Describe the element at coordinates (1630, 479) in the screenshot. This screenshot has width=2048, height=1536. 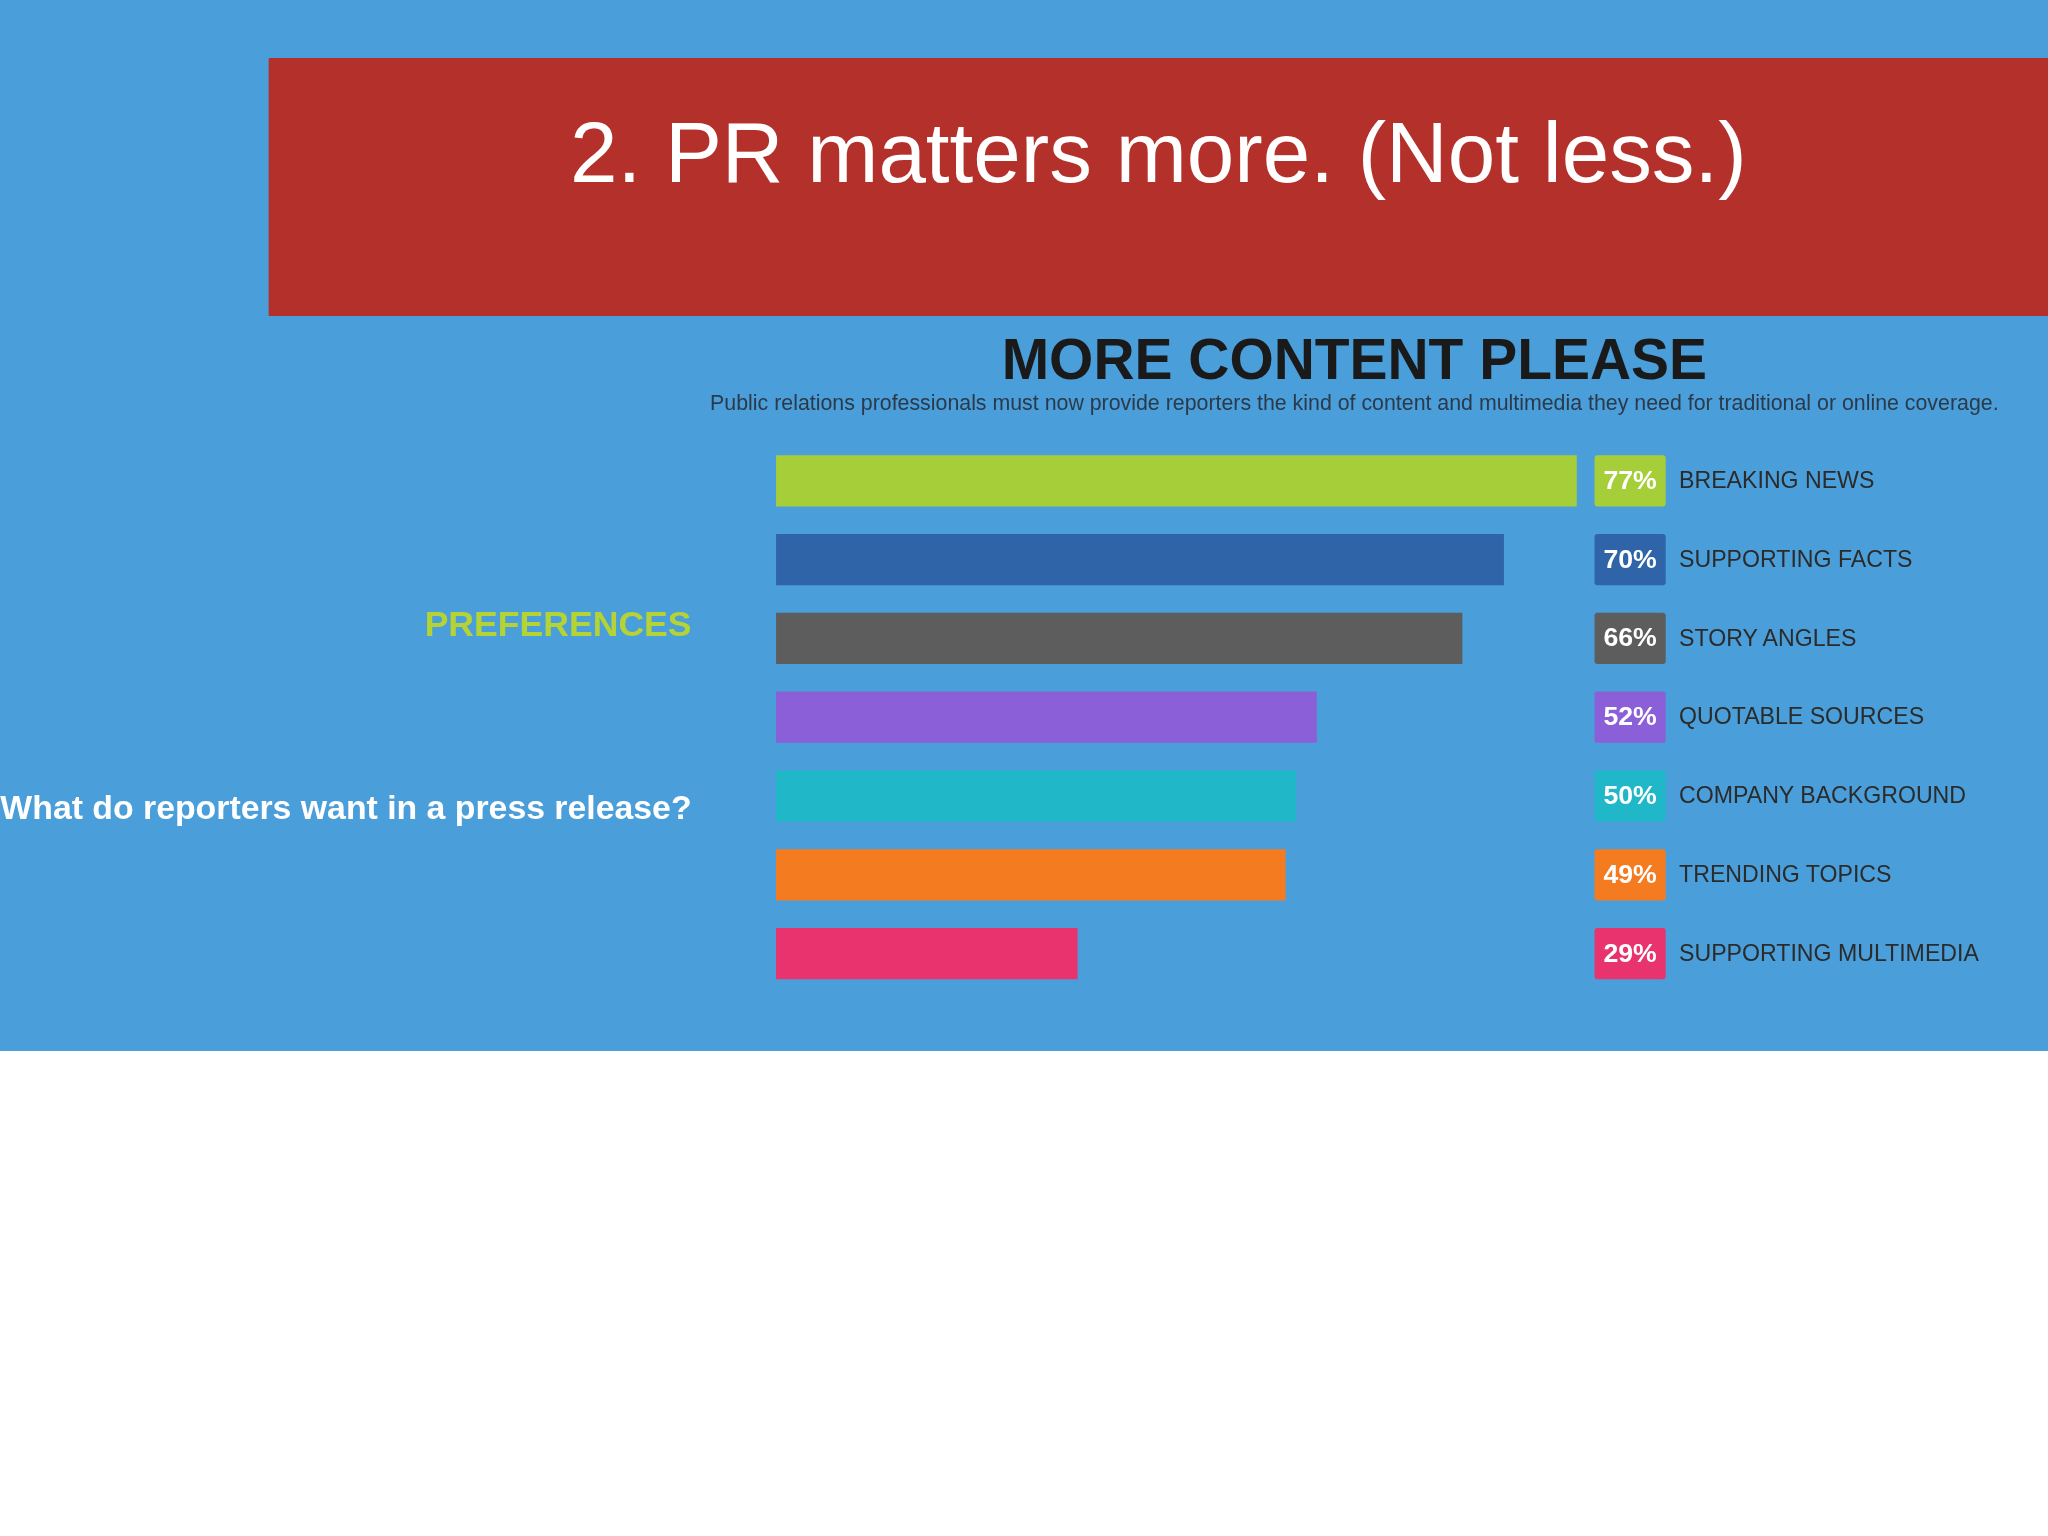
I see `data-label: 77%` at that location.